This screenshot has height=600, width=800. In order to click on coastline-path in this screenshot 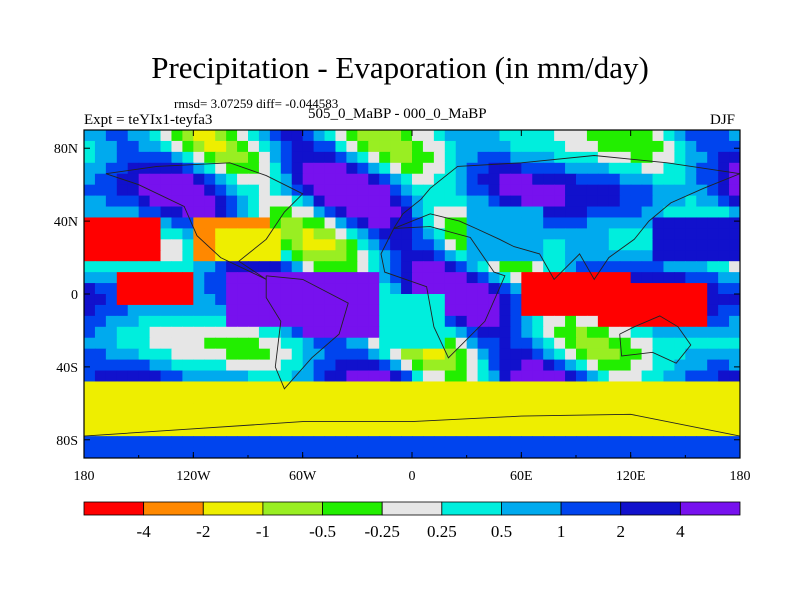, I will do `click(412, 425)`.